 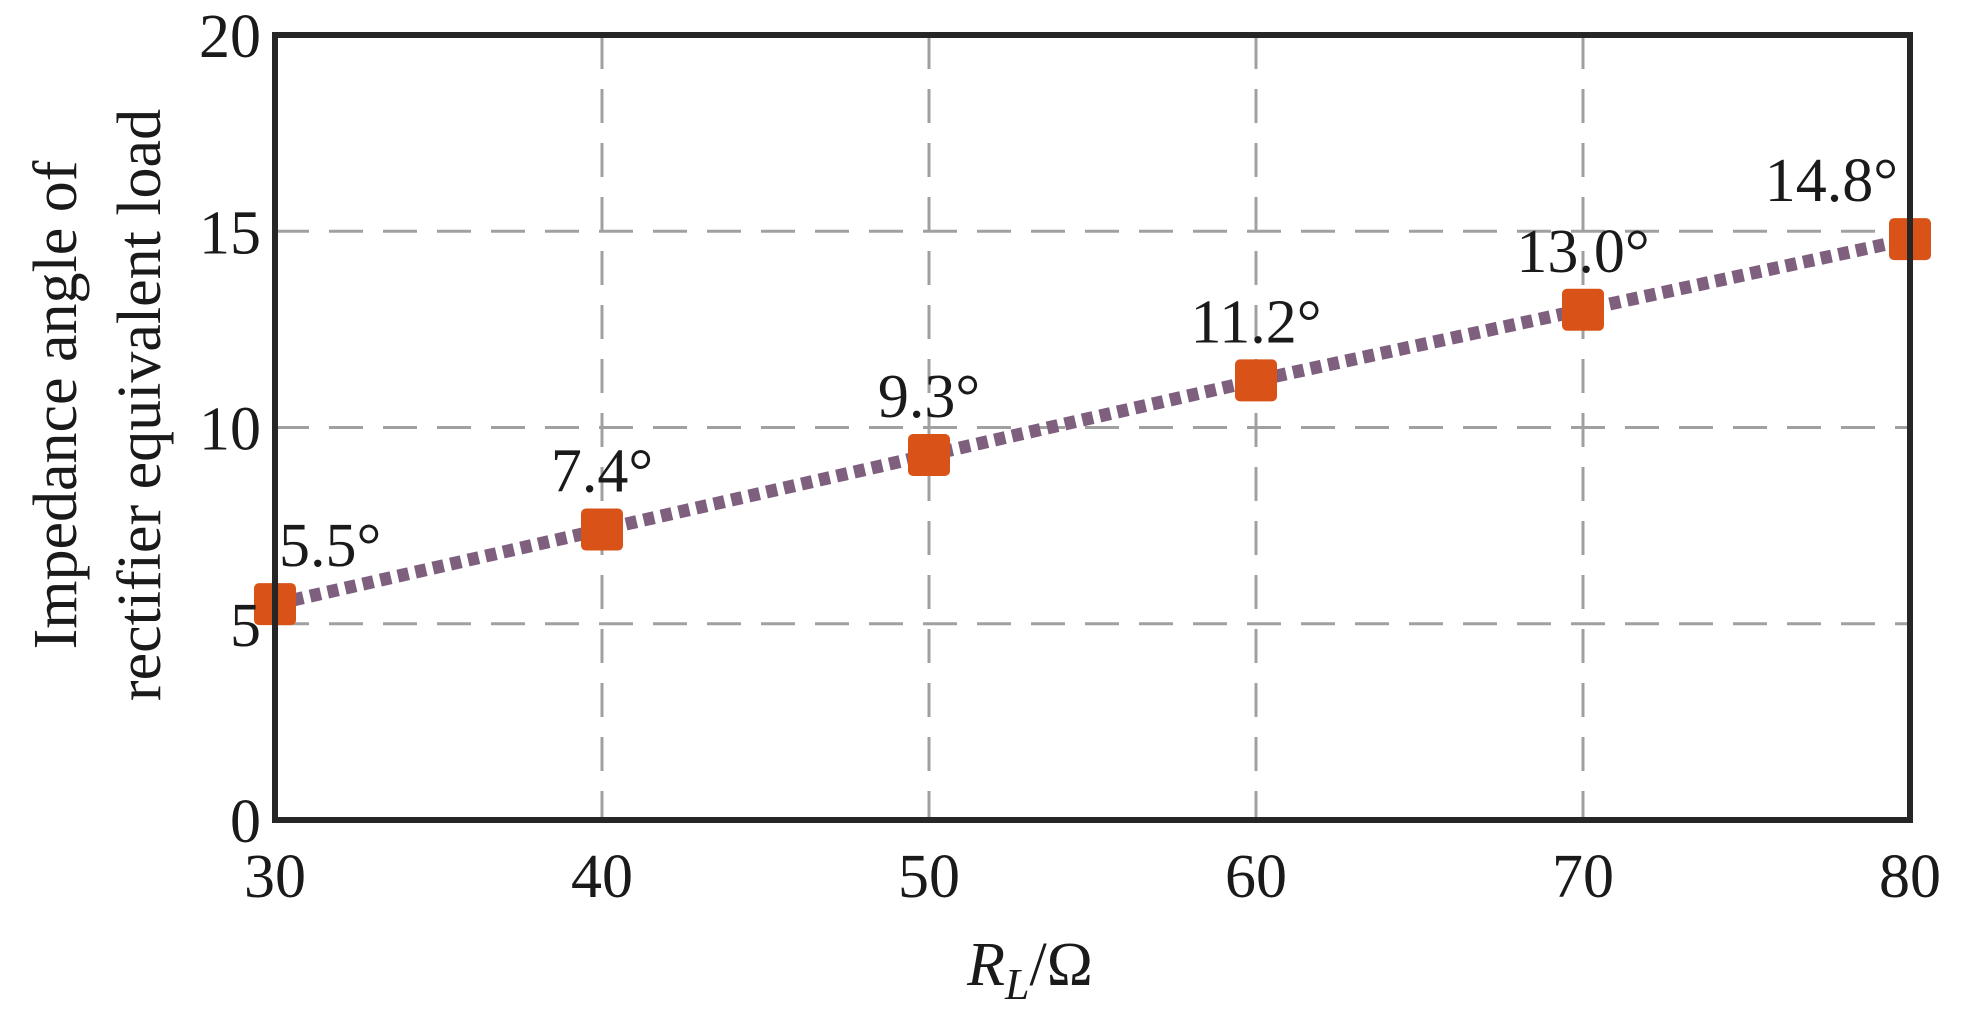 What do you see at coordinates (275, 877) in the screenshot?
I see `x-tick-label-30: 30` at bounding box center [275, 877].